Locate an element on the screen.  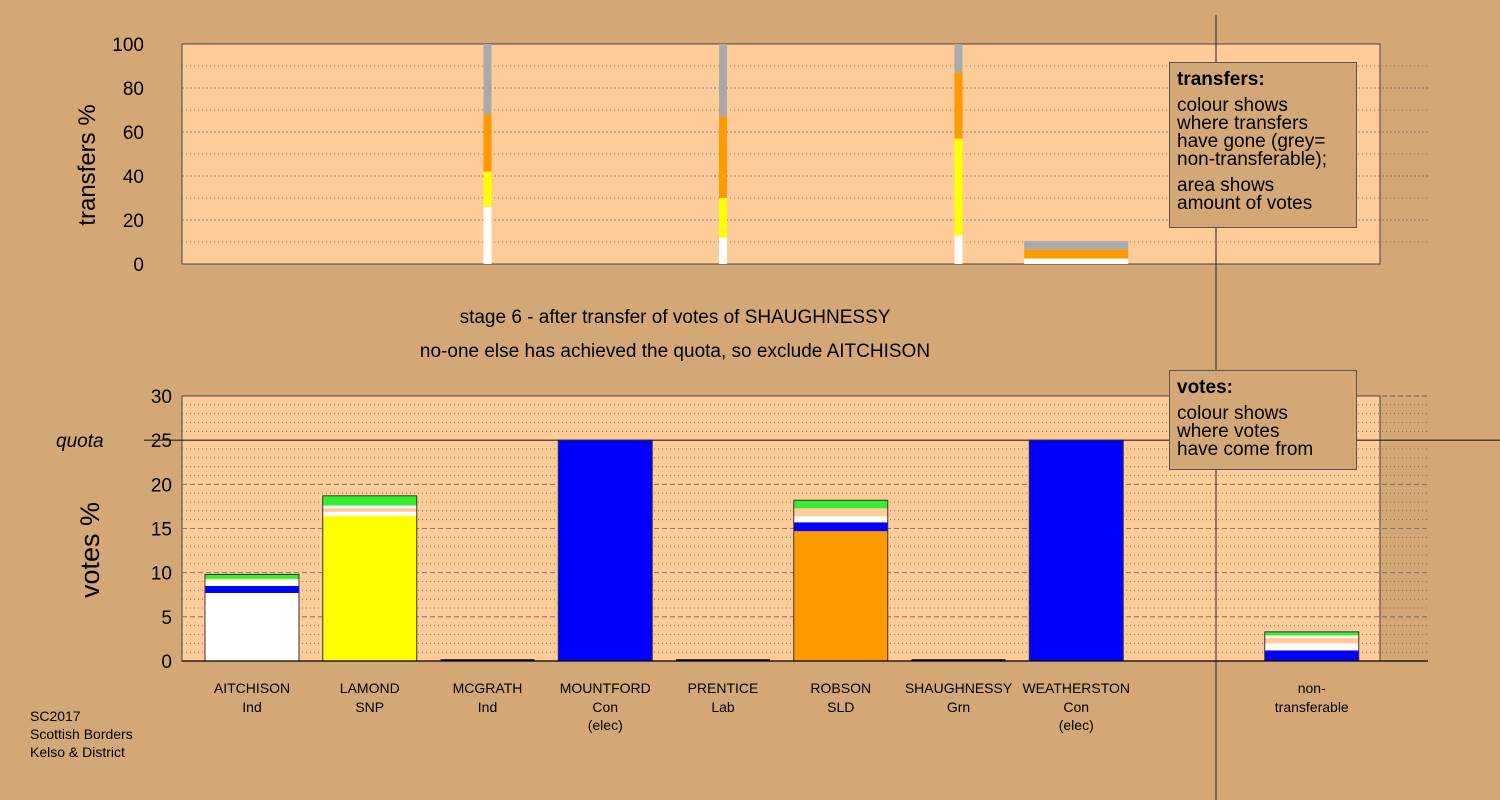
transfers-y-tick-label: 40 is located at coordinates (133, 177).